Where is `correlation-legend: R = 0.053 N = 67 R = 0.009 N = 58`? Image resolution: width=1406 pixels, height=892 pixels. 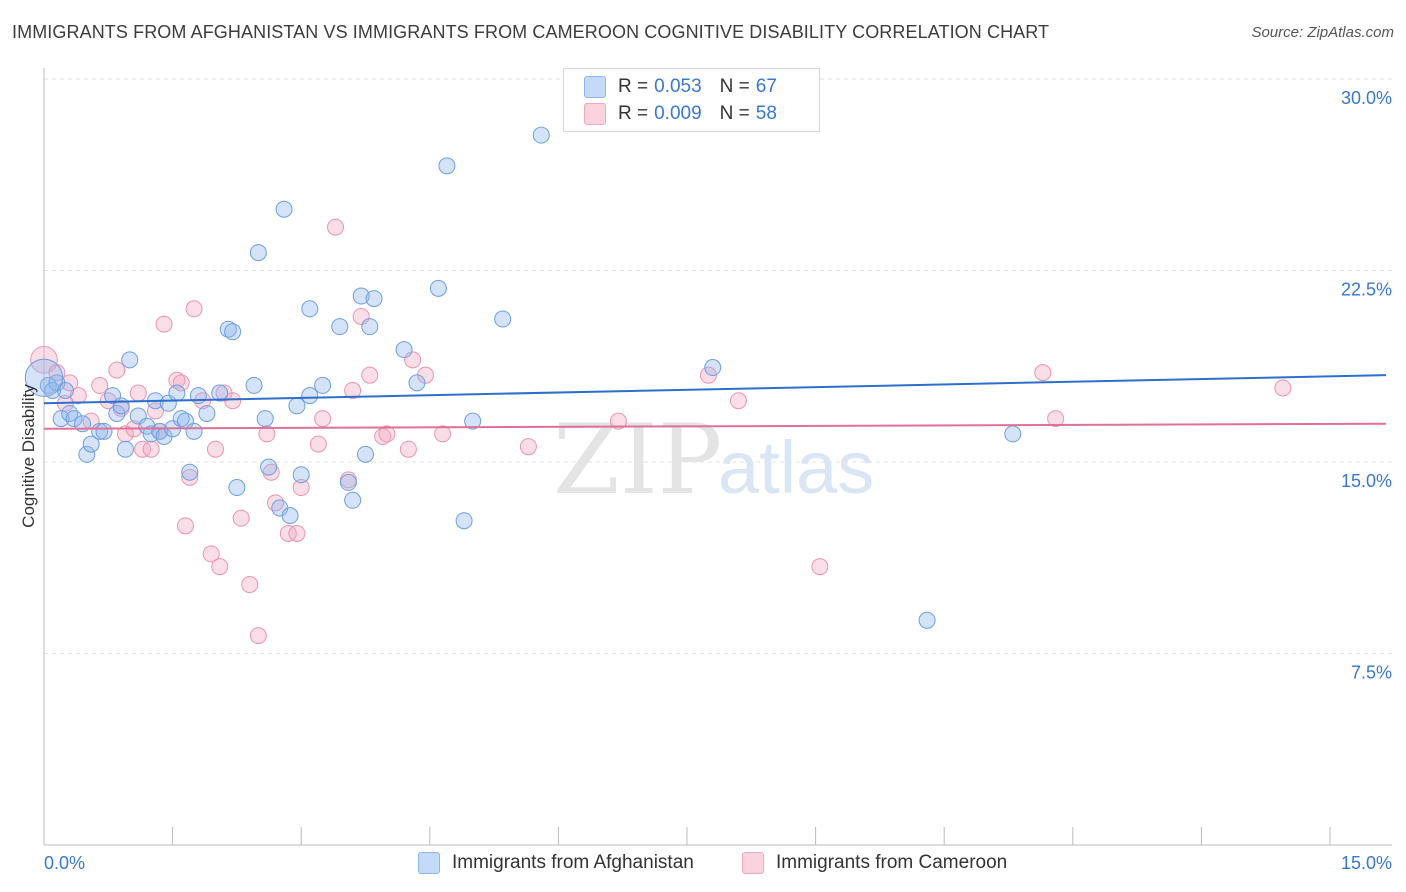
correlation-legend: R = 0.053 N = 67 R = 0.009 N = 58 is located at coordinates (691, 100).